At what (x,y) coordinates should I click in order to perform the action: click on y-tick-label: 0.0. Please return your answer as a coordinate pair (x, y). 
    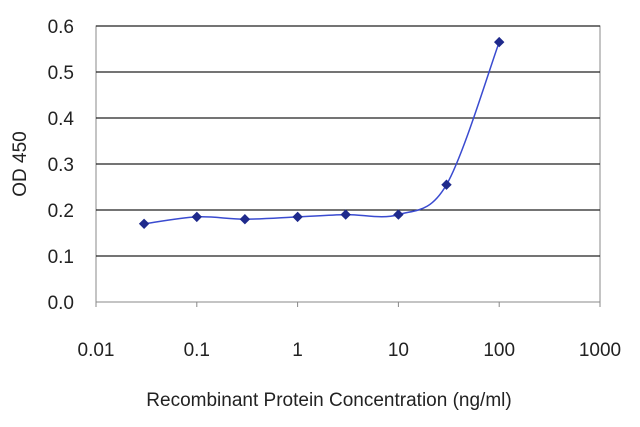
    Looking at the image, I should click on (61, 303).